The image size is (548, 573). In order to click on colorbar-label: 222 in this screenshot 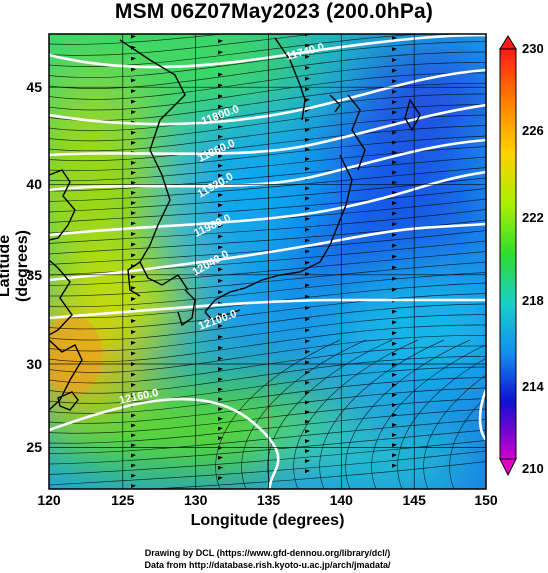, I will do `click(533, 217)`.